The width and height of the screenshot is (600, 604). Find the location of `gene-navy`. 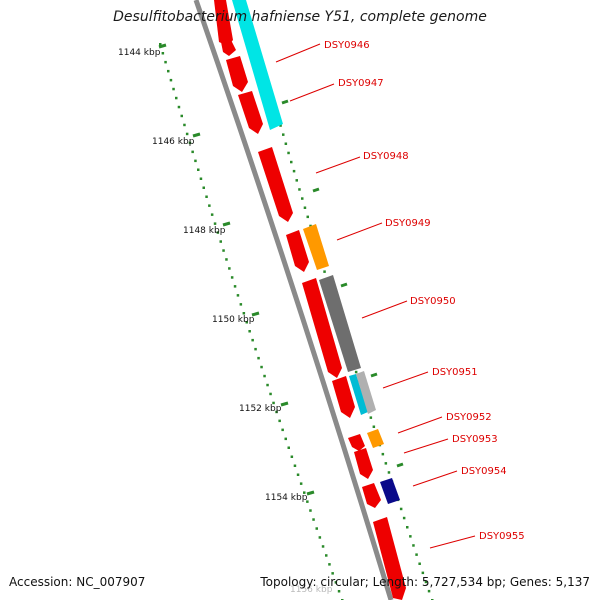

gene-navy is located at coordinates (390, 491).